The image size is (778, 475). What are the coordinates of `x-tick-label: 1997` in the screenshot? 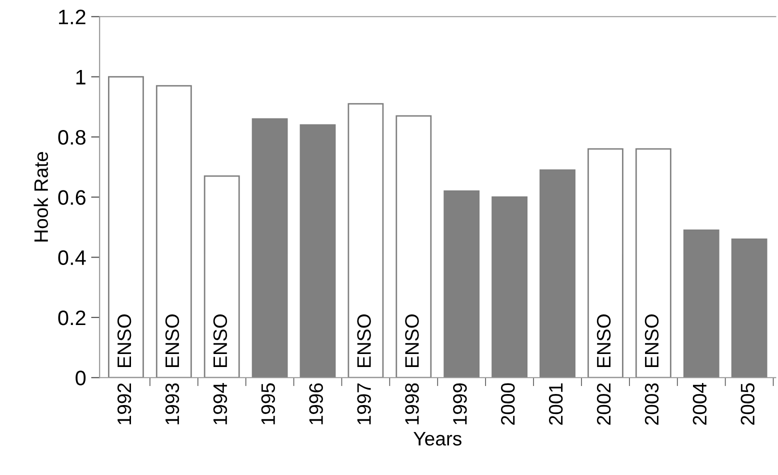 It's located at (364, 403).